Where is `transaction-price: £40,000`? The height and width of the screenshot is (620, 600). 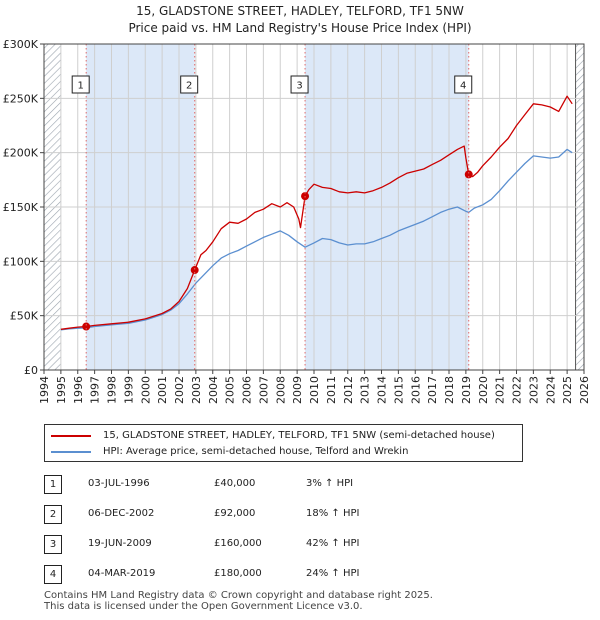
transaction-price: £40,000 is located at coordinates (235, 483).